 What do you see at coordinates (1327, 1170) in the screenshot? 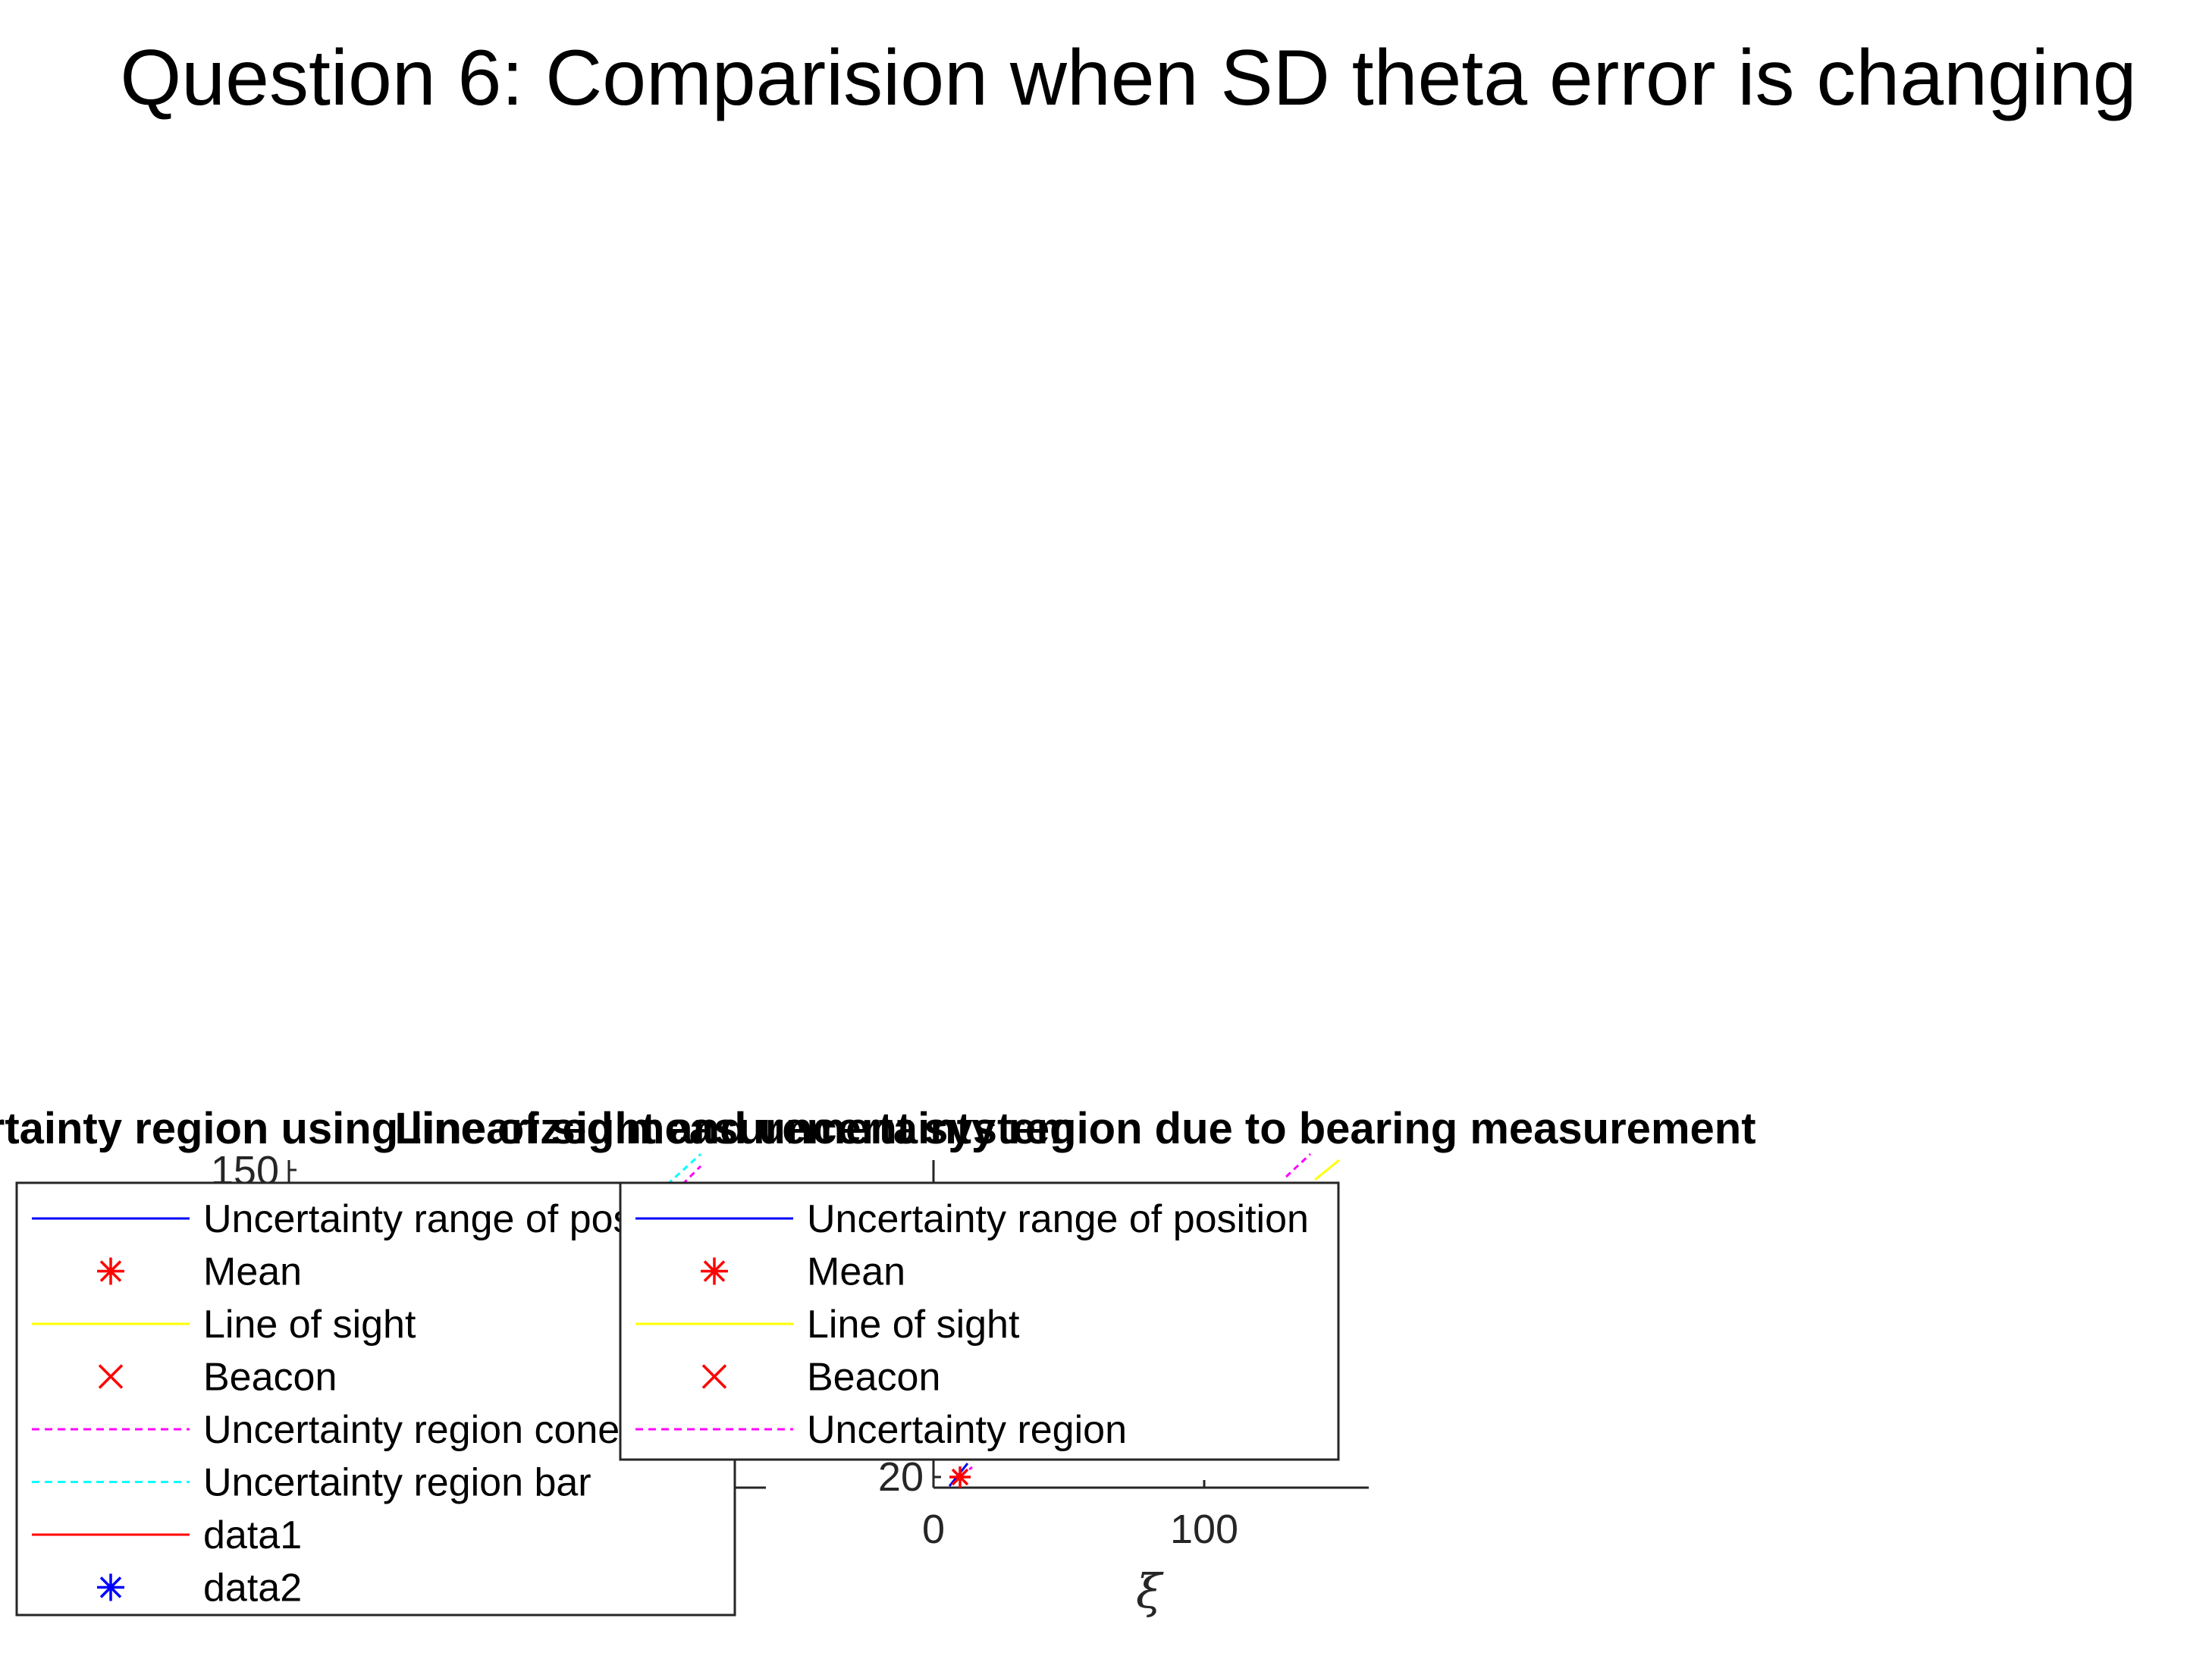
I see `chart2-line-of-sight` at bounding box center [1327, 1170].